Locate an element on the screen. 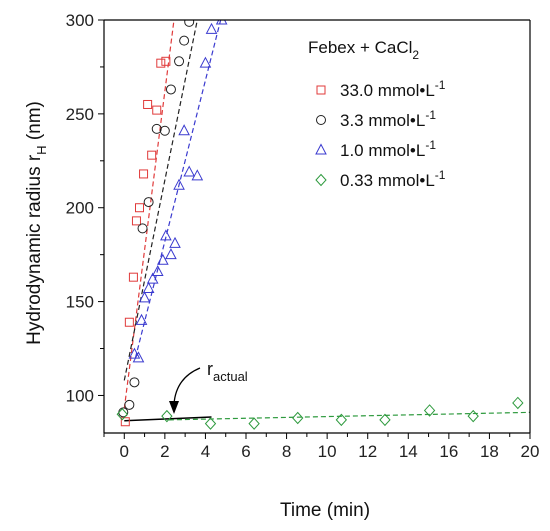 This screenshot has width=550, height=531. legend-label-main: 0.33 mmol•L is located at coordinates (387, 180).